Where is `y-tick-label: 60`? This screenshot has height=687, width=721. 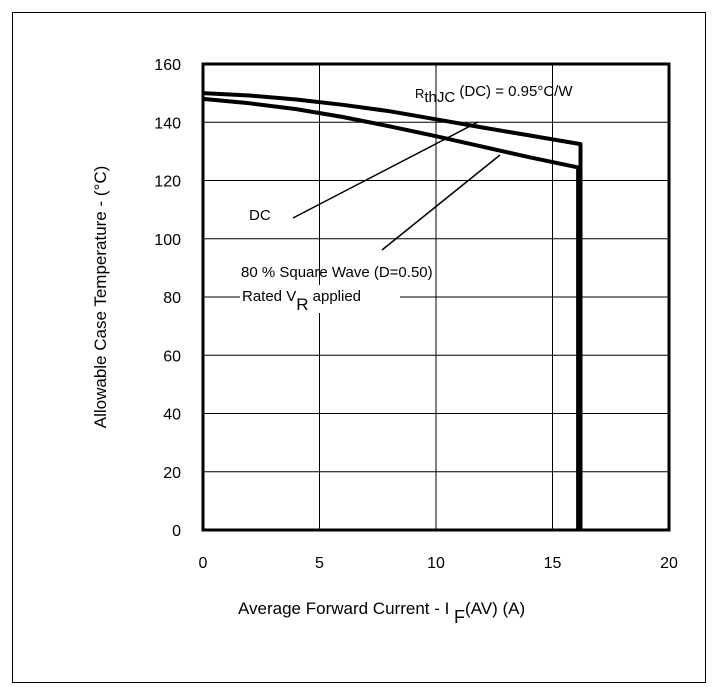 y-tick-label: 60 is located at coordinates (172, 356).